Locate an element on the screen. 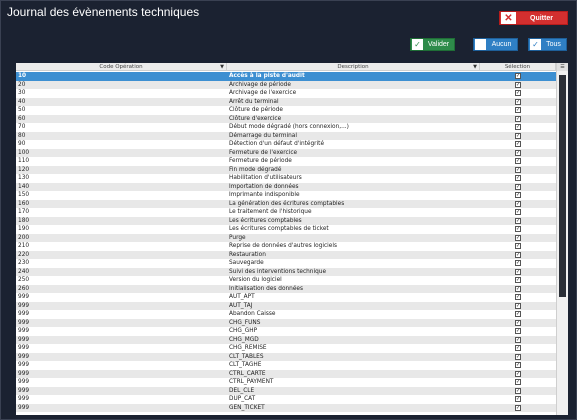 The image size is (577, 420). row-description: CHG_REMISE is located at coordinates (248, 348).